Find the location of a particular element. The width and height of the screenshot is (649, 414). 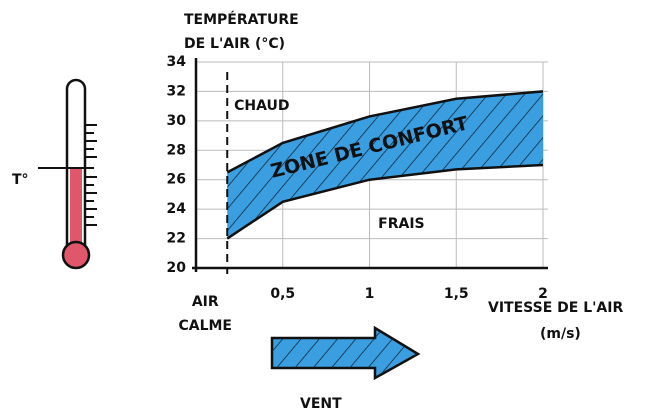

lower-bound is located at coordinates (385, 201).